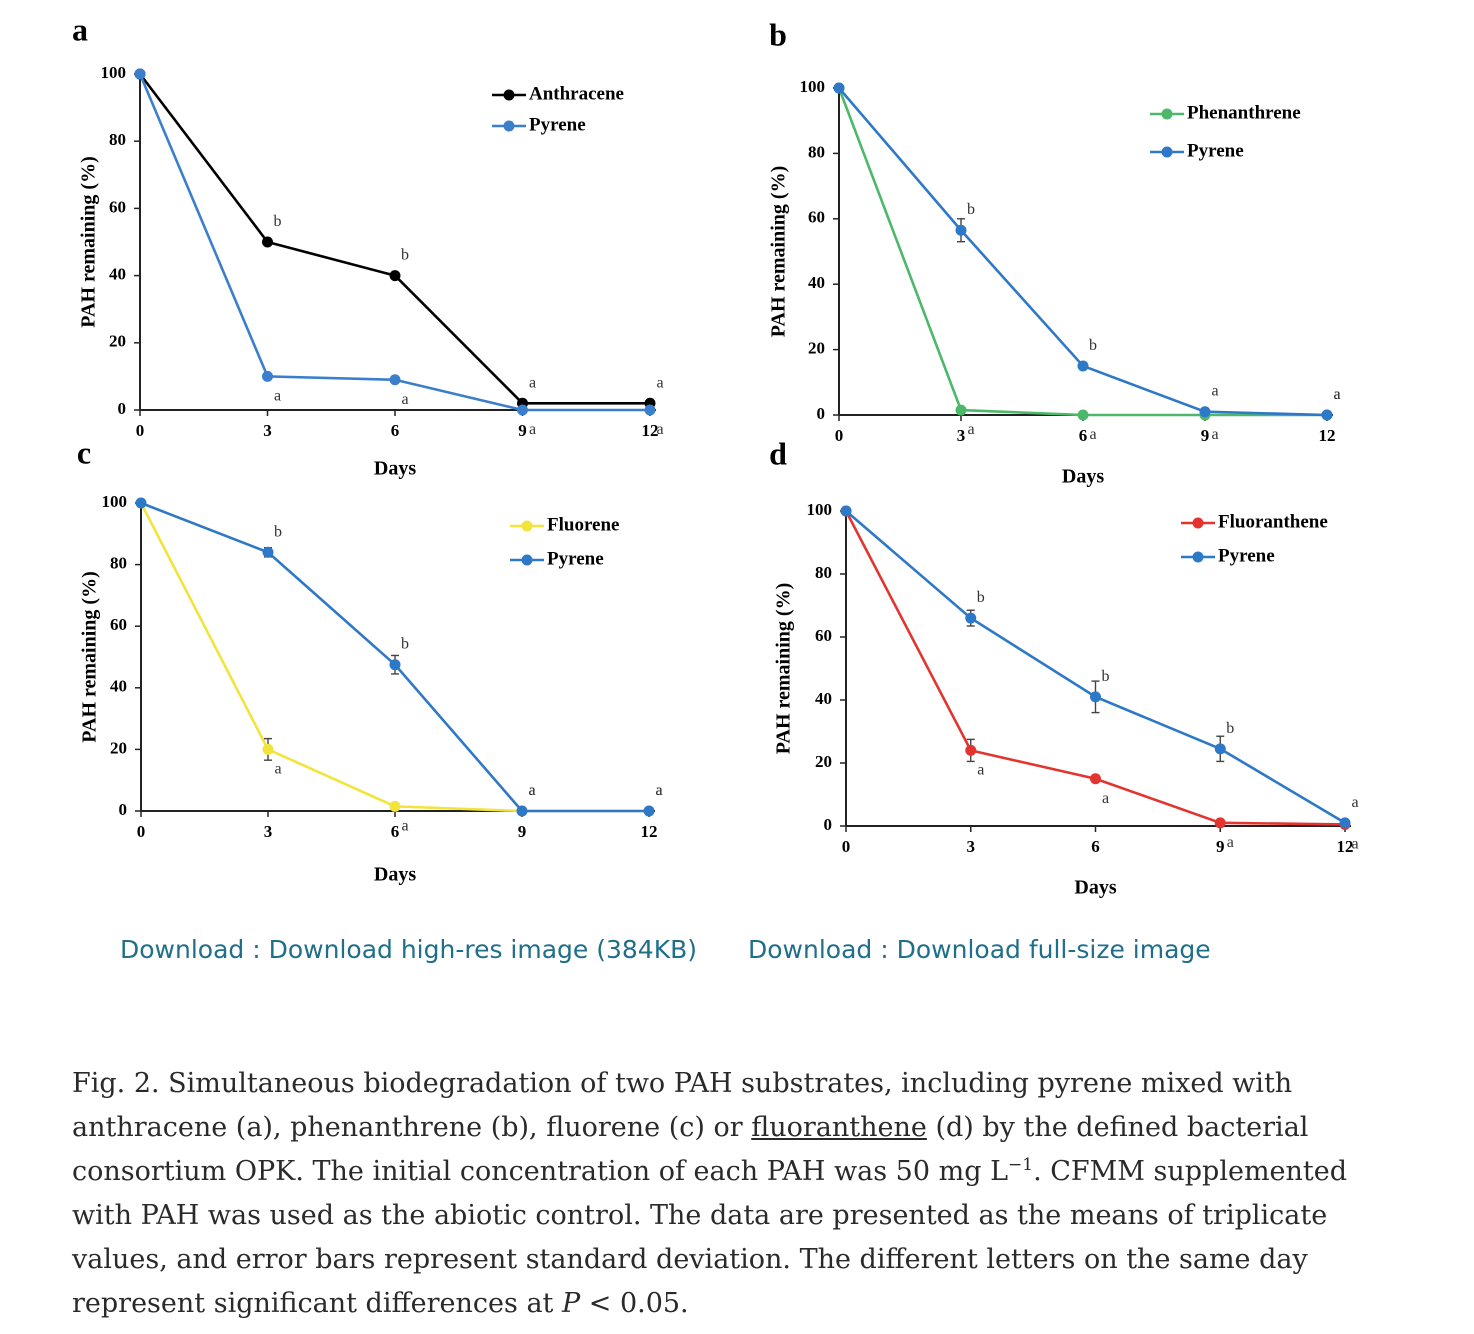 The width and height of the screenshot is (1474, 1334). Describe the element at coordinates (1053, 949) in the screenshot. I see `download-fullsize-link: Download full-size image` at that location.